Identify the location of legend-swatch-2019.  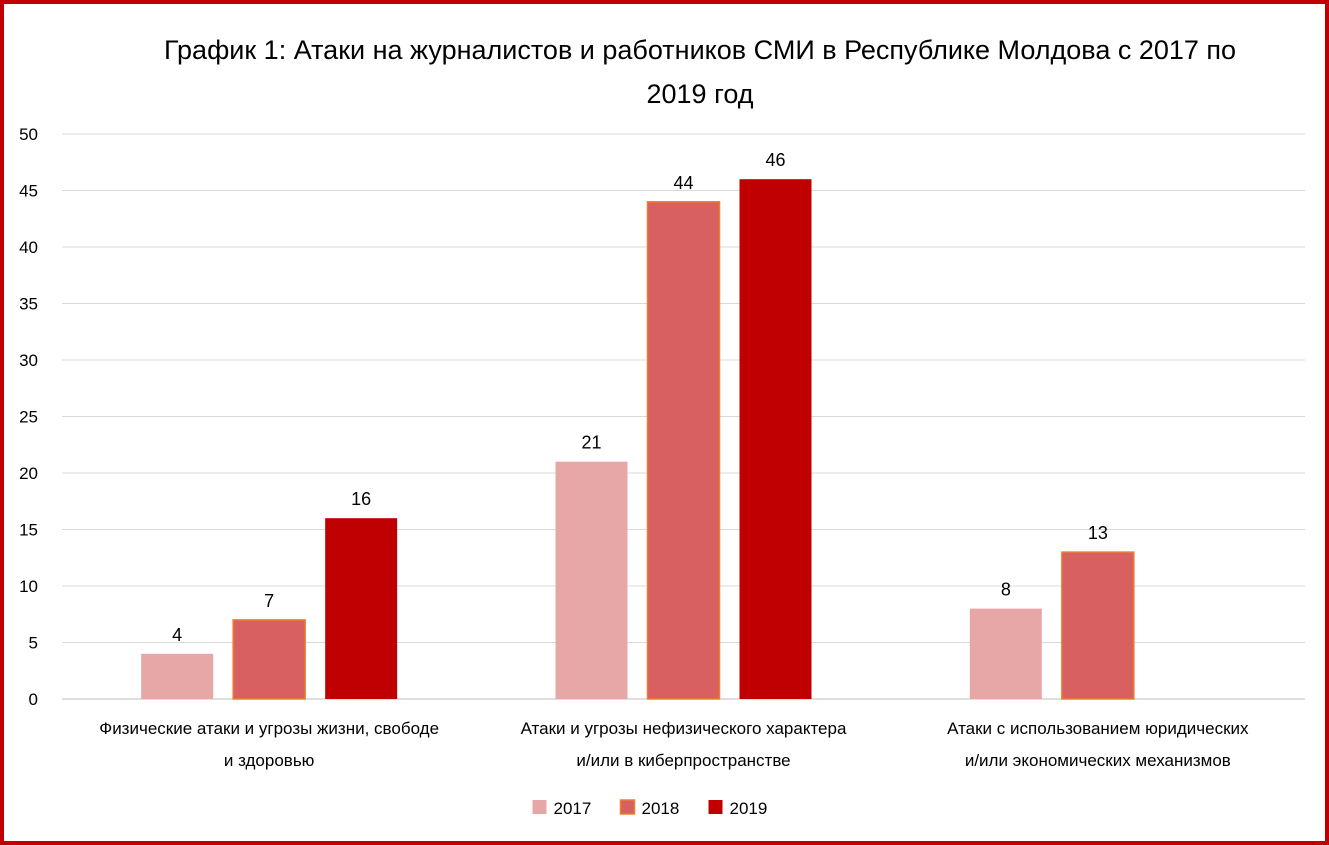
(715, 807).